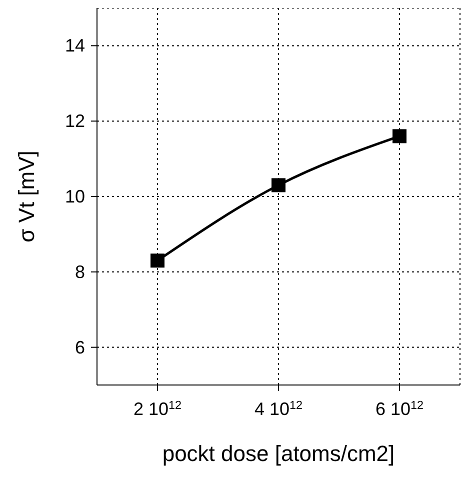 The width and height of the screenshot is (467, 477). Describe the element at coordinates (157, 408) in the screenshot. I see `x-tick-label: 2 10$^{12}$` at that location.